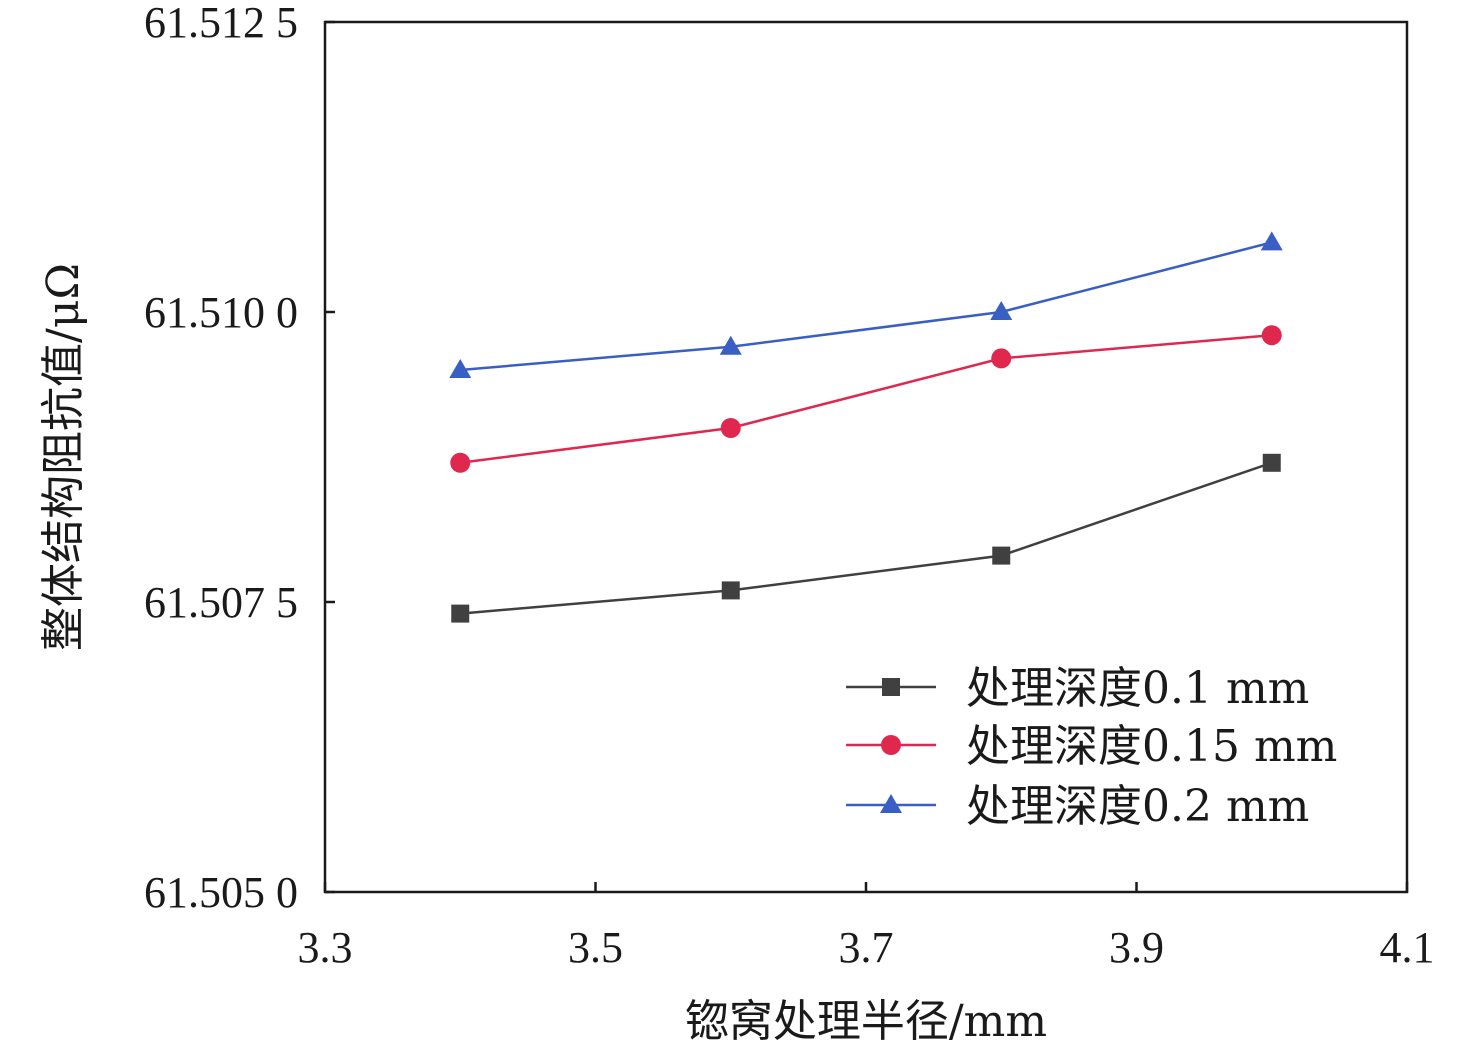 The height and width of the screenshot is (1053, 1476). What do you see at coordinates (1407, 947) in the screenshot?
I see `x-tick-label: 4.1` at bounding box center [1407, 947].